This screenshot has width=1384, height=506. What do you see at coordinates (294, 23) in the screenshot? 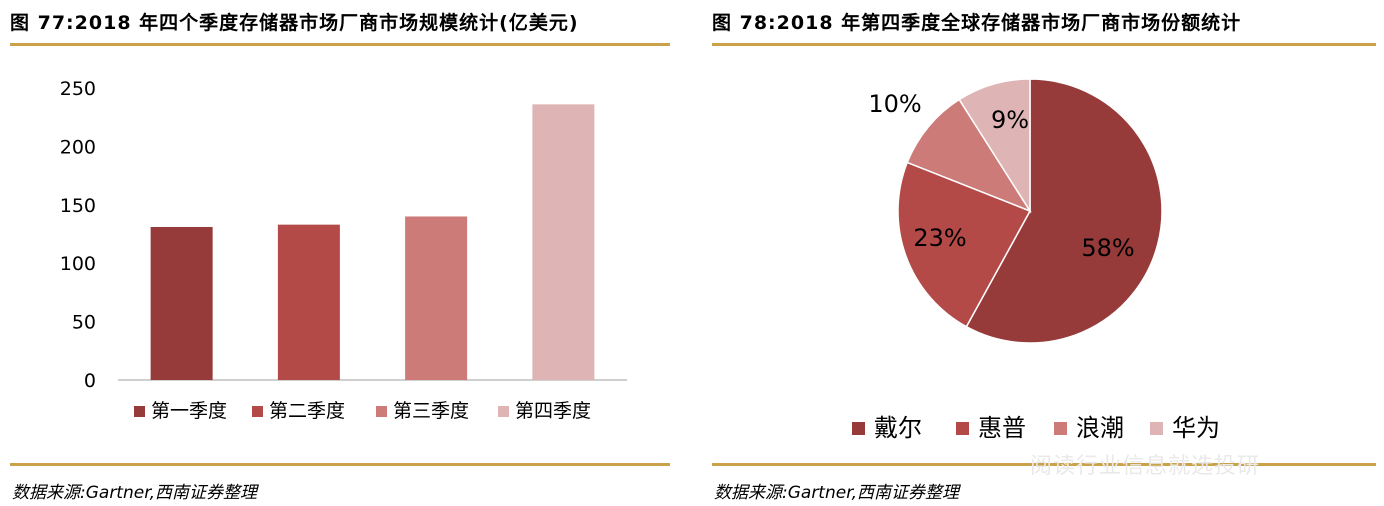
I see `bar-chart-figure-title: 图 77:2018 年四个季度存储器市场厂商市场规模统计(亿美元)` at bounding box center [294, 23].